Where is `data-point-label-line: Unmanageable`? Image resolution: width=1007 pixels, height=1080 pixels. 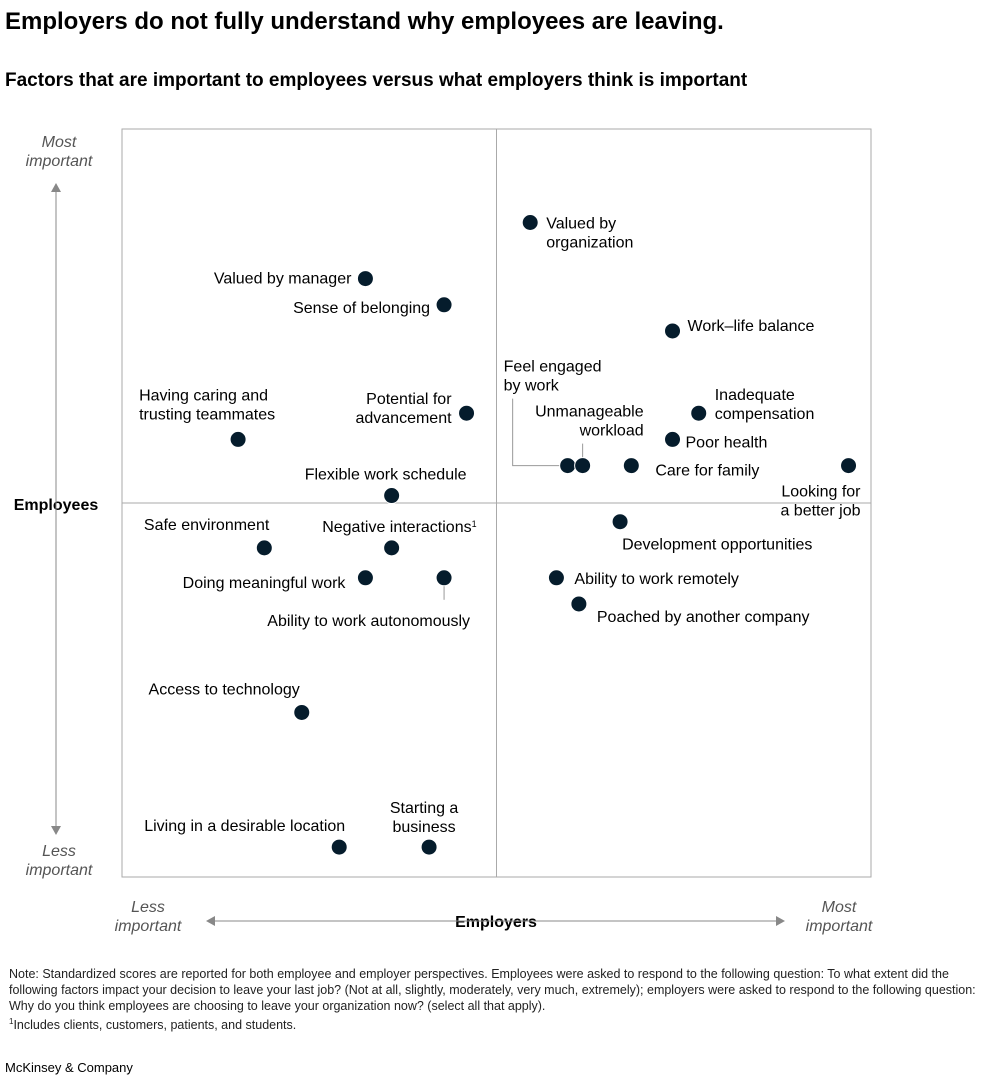
data-point-label-line: Unmanageable is located at coordinates (589, 412).